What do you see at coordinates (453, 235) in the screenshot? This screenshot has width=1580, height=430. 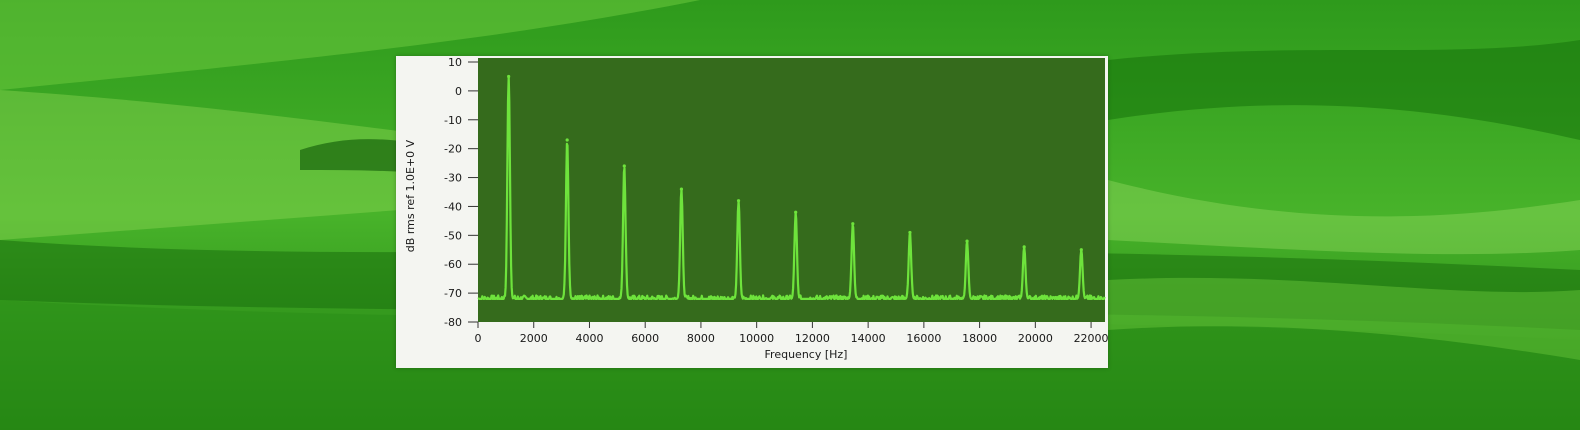 I see `y-tick-label: -50` at bounding box center [453, 235].